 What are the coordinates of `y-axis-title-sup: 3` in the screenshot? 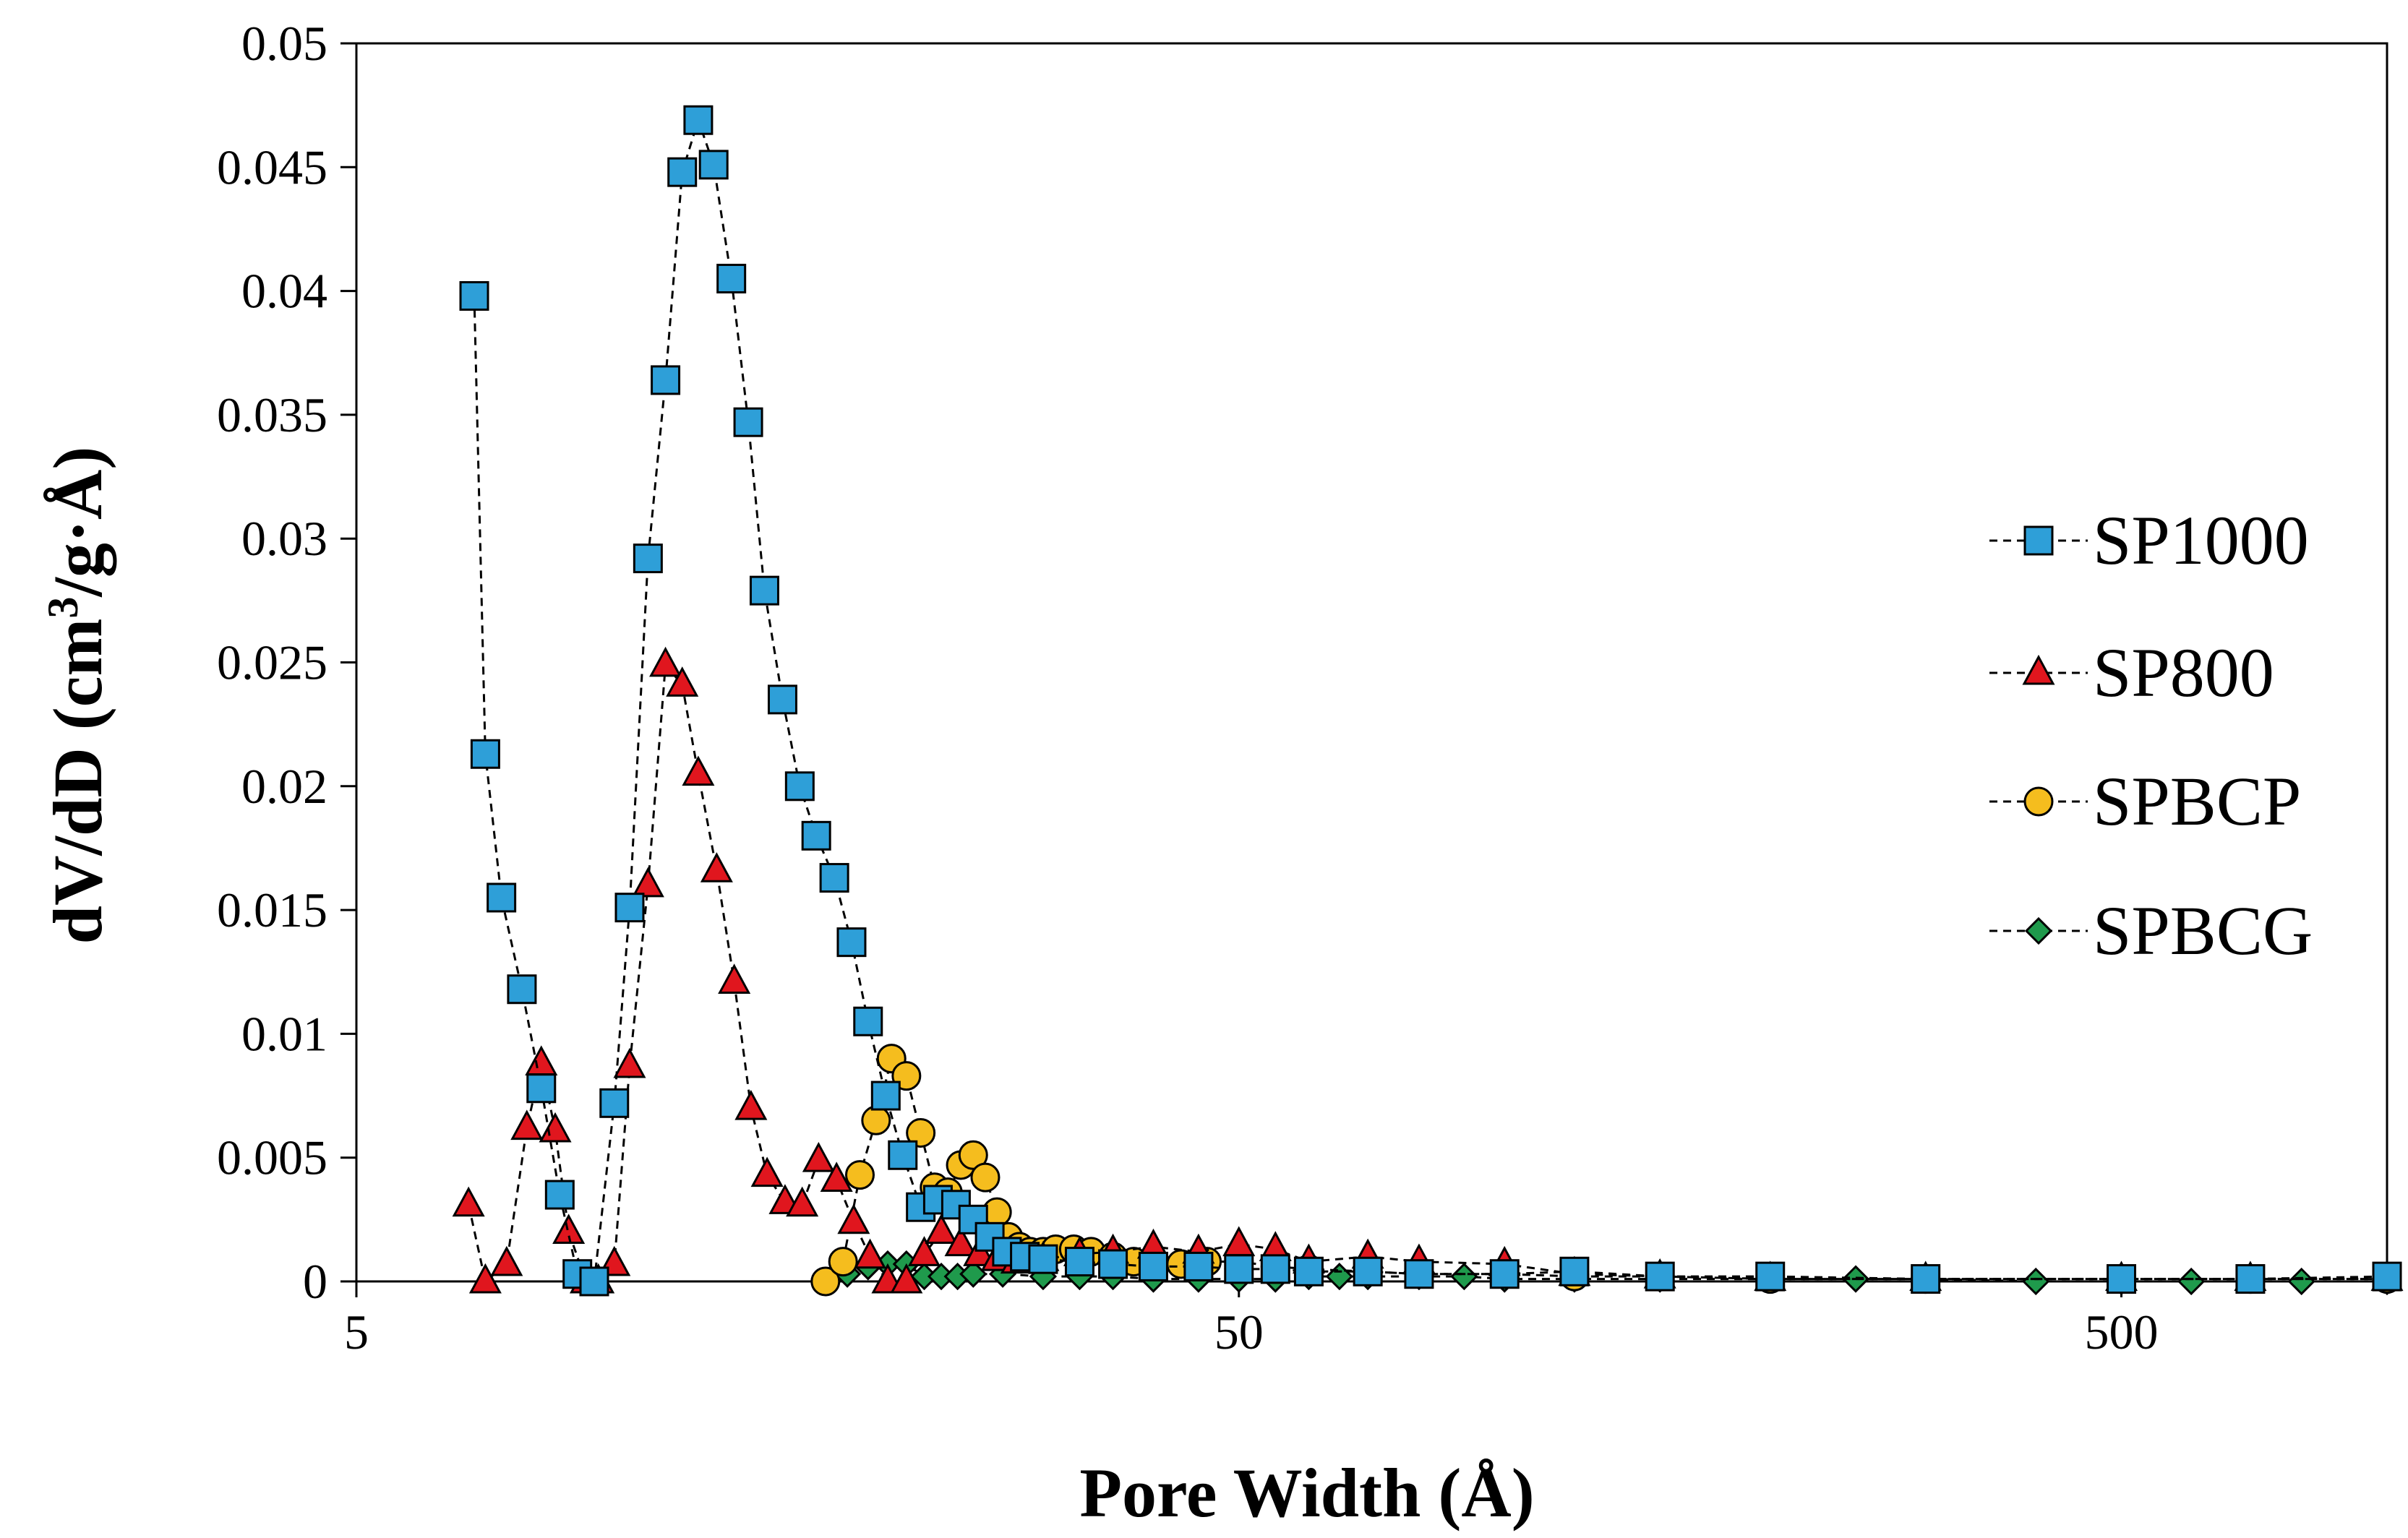 It's located at (63, 608).